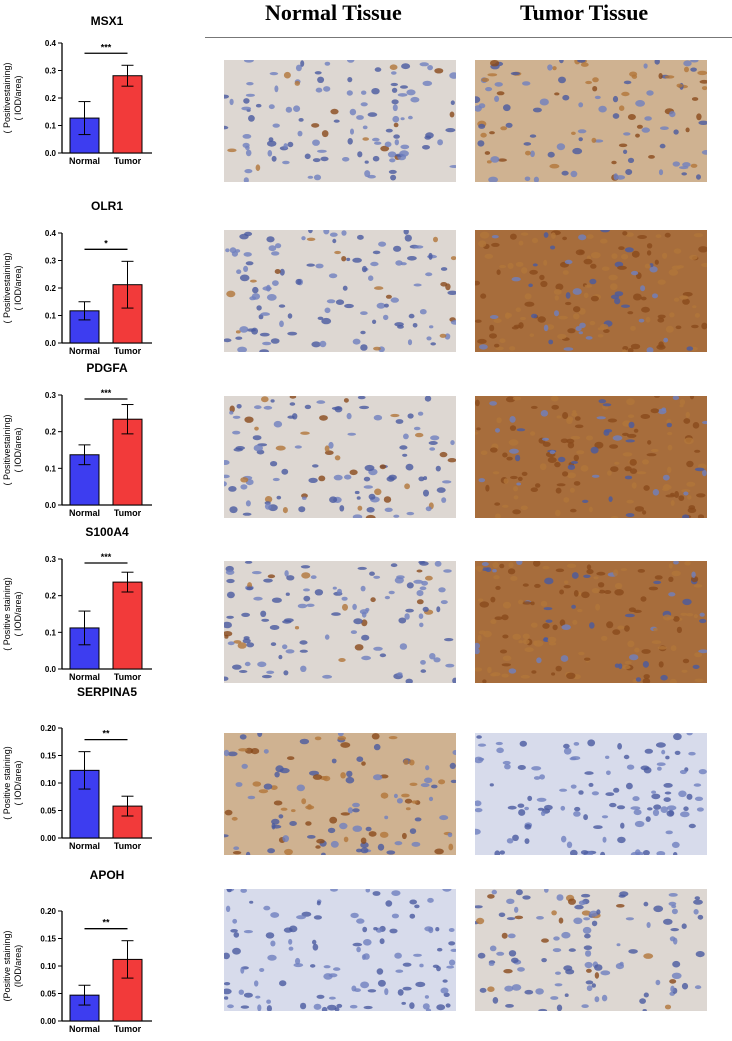  What do you see at coordinates (340, 121) in the screenshot?
I see `msx1-normal-ihc-micrograph` at bounding box center [340, 121].